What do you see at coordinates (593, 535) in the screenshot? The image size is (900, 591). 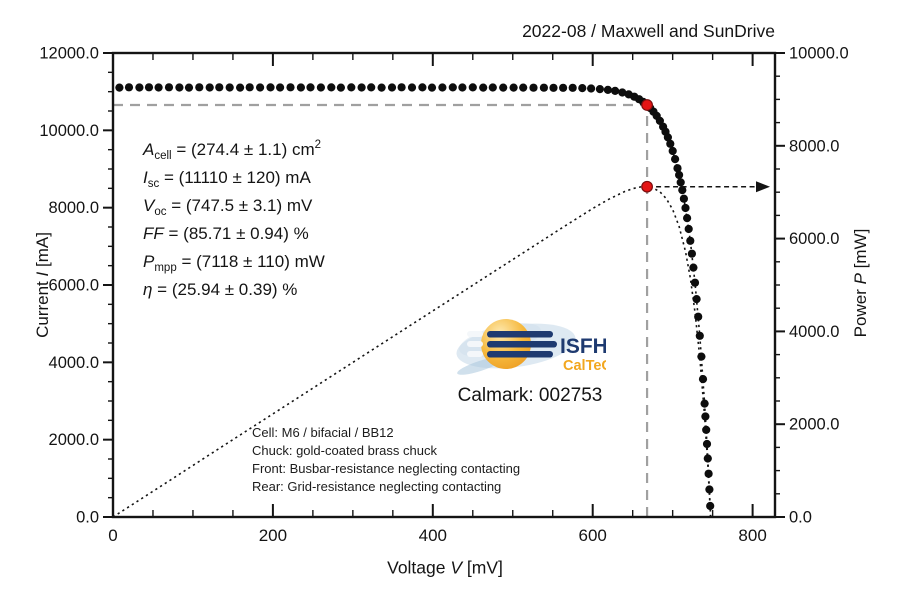 I see `svg-text: 600` at bounding box center [593, 535].